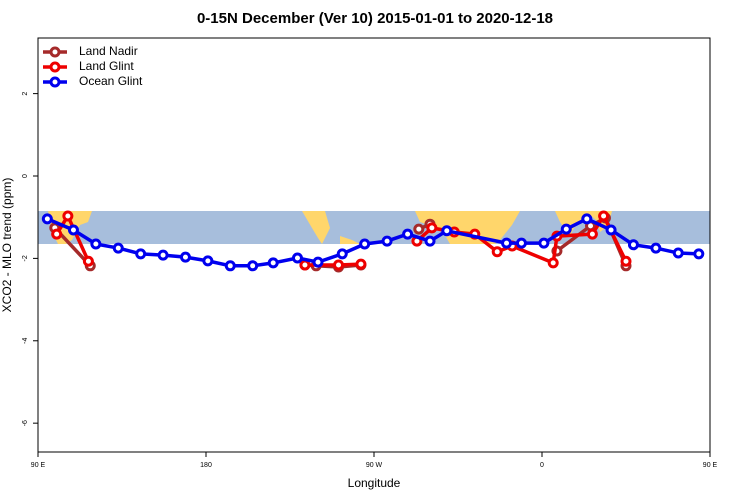  Describe the element at coordinates (111, 81) in the screenshot. I see `legend-label: Ocean Glint` at that location.